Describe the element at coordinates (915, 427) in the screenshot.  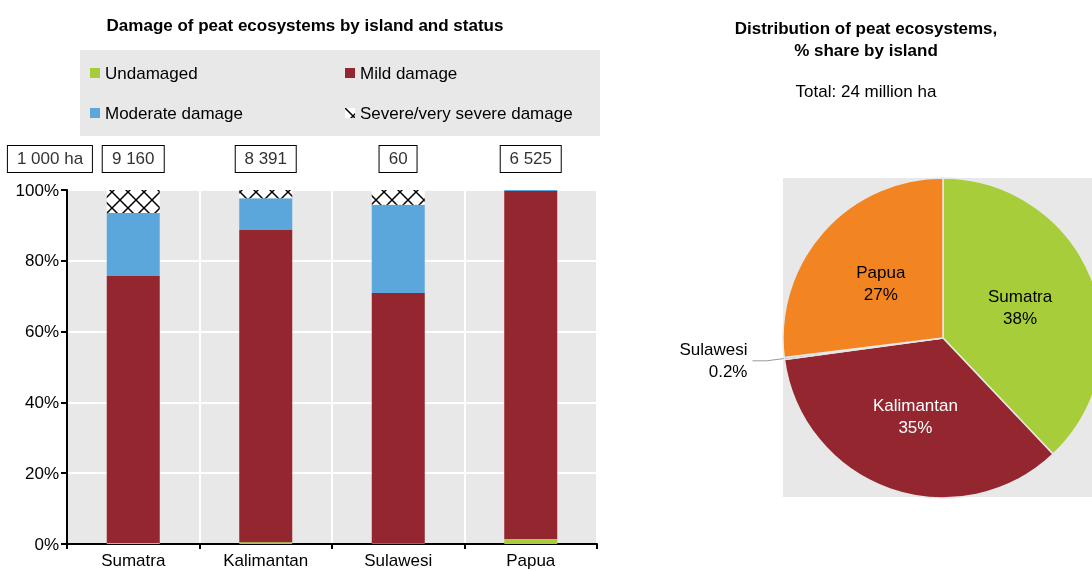
I see `data-label: 35%` at that location.